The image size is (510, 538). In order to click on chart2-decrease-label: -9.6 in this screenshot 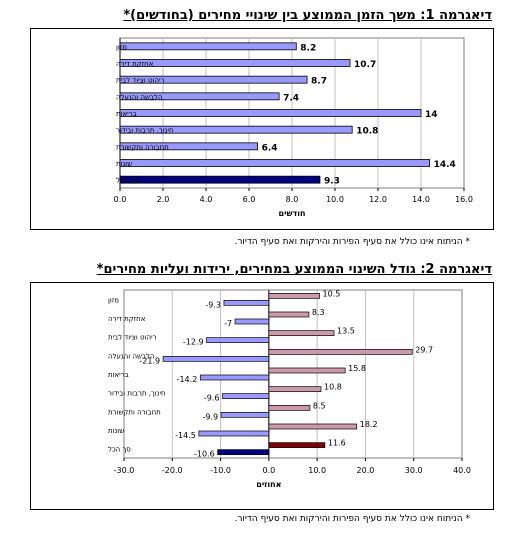, I will do `click(212, 398)`.